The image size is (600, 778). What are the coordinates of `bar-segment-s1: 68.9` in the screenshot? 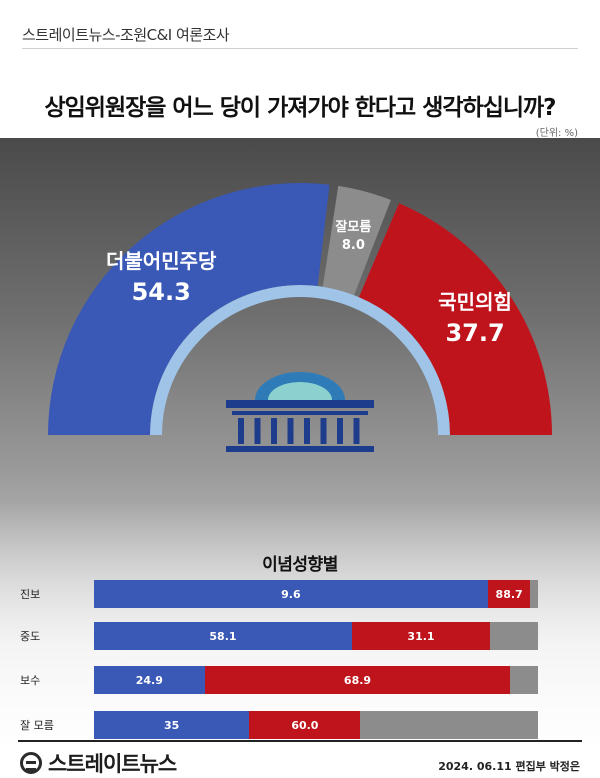 It's located at (357, 680).